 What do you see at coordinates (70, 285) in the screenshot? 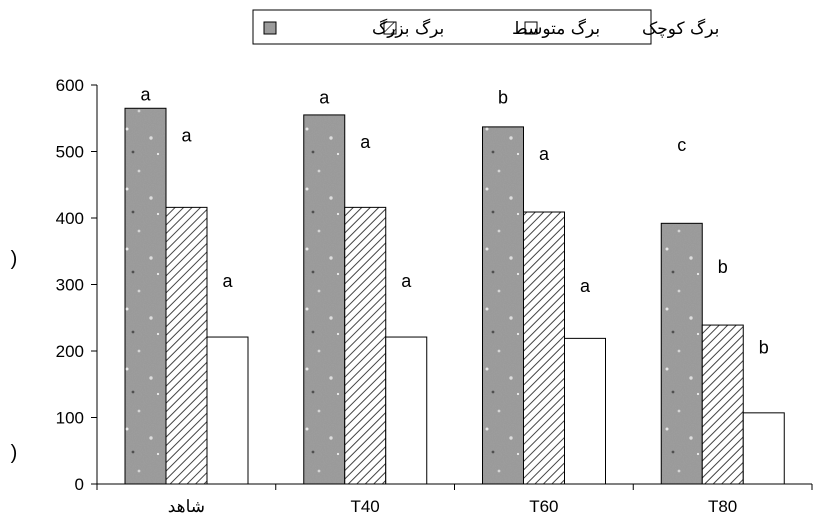
I see `y-tick-label: 300` at bounding box center [70, 285].